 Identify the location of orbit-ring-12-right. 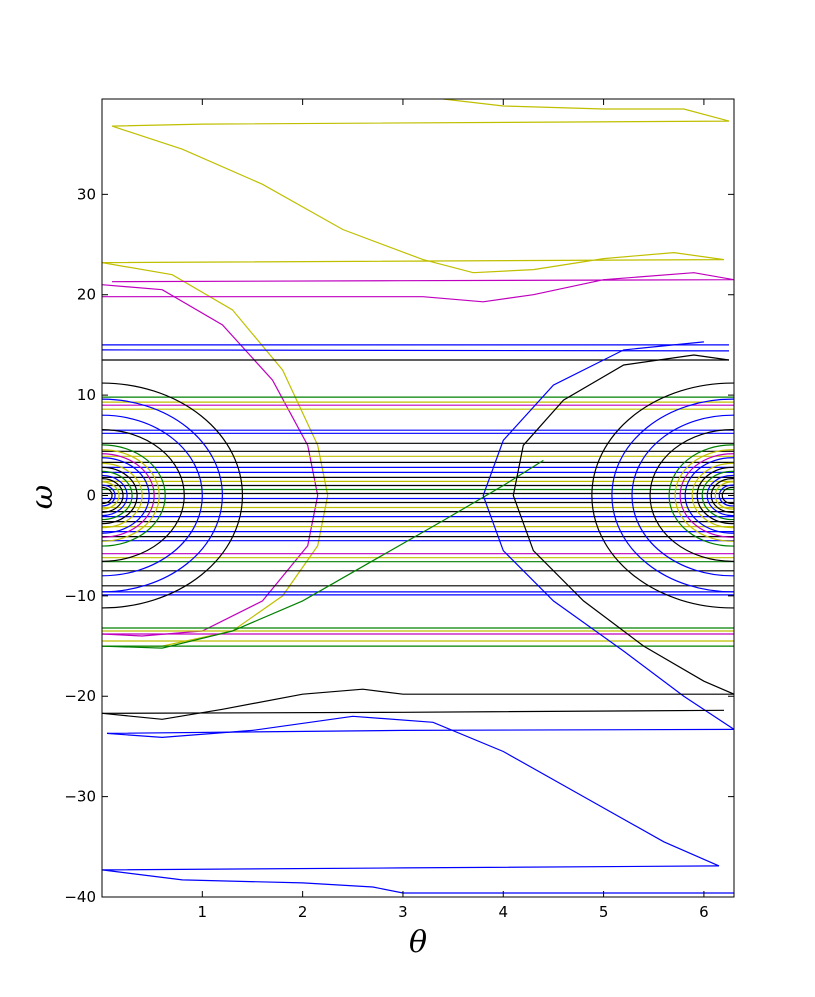
(691, 495).